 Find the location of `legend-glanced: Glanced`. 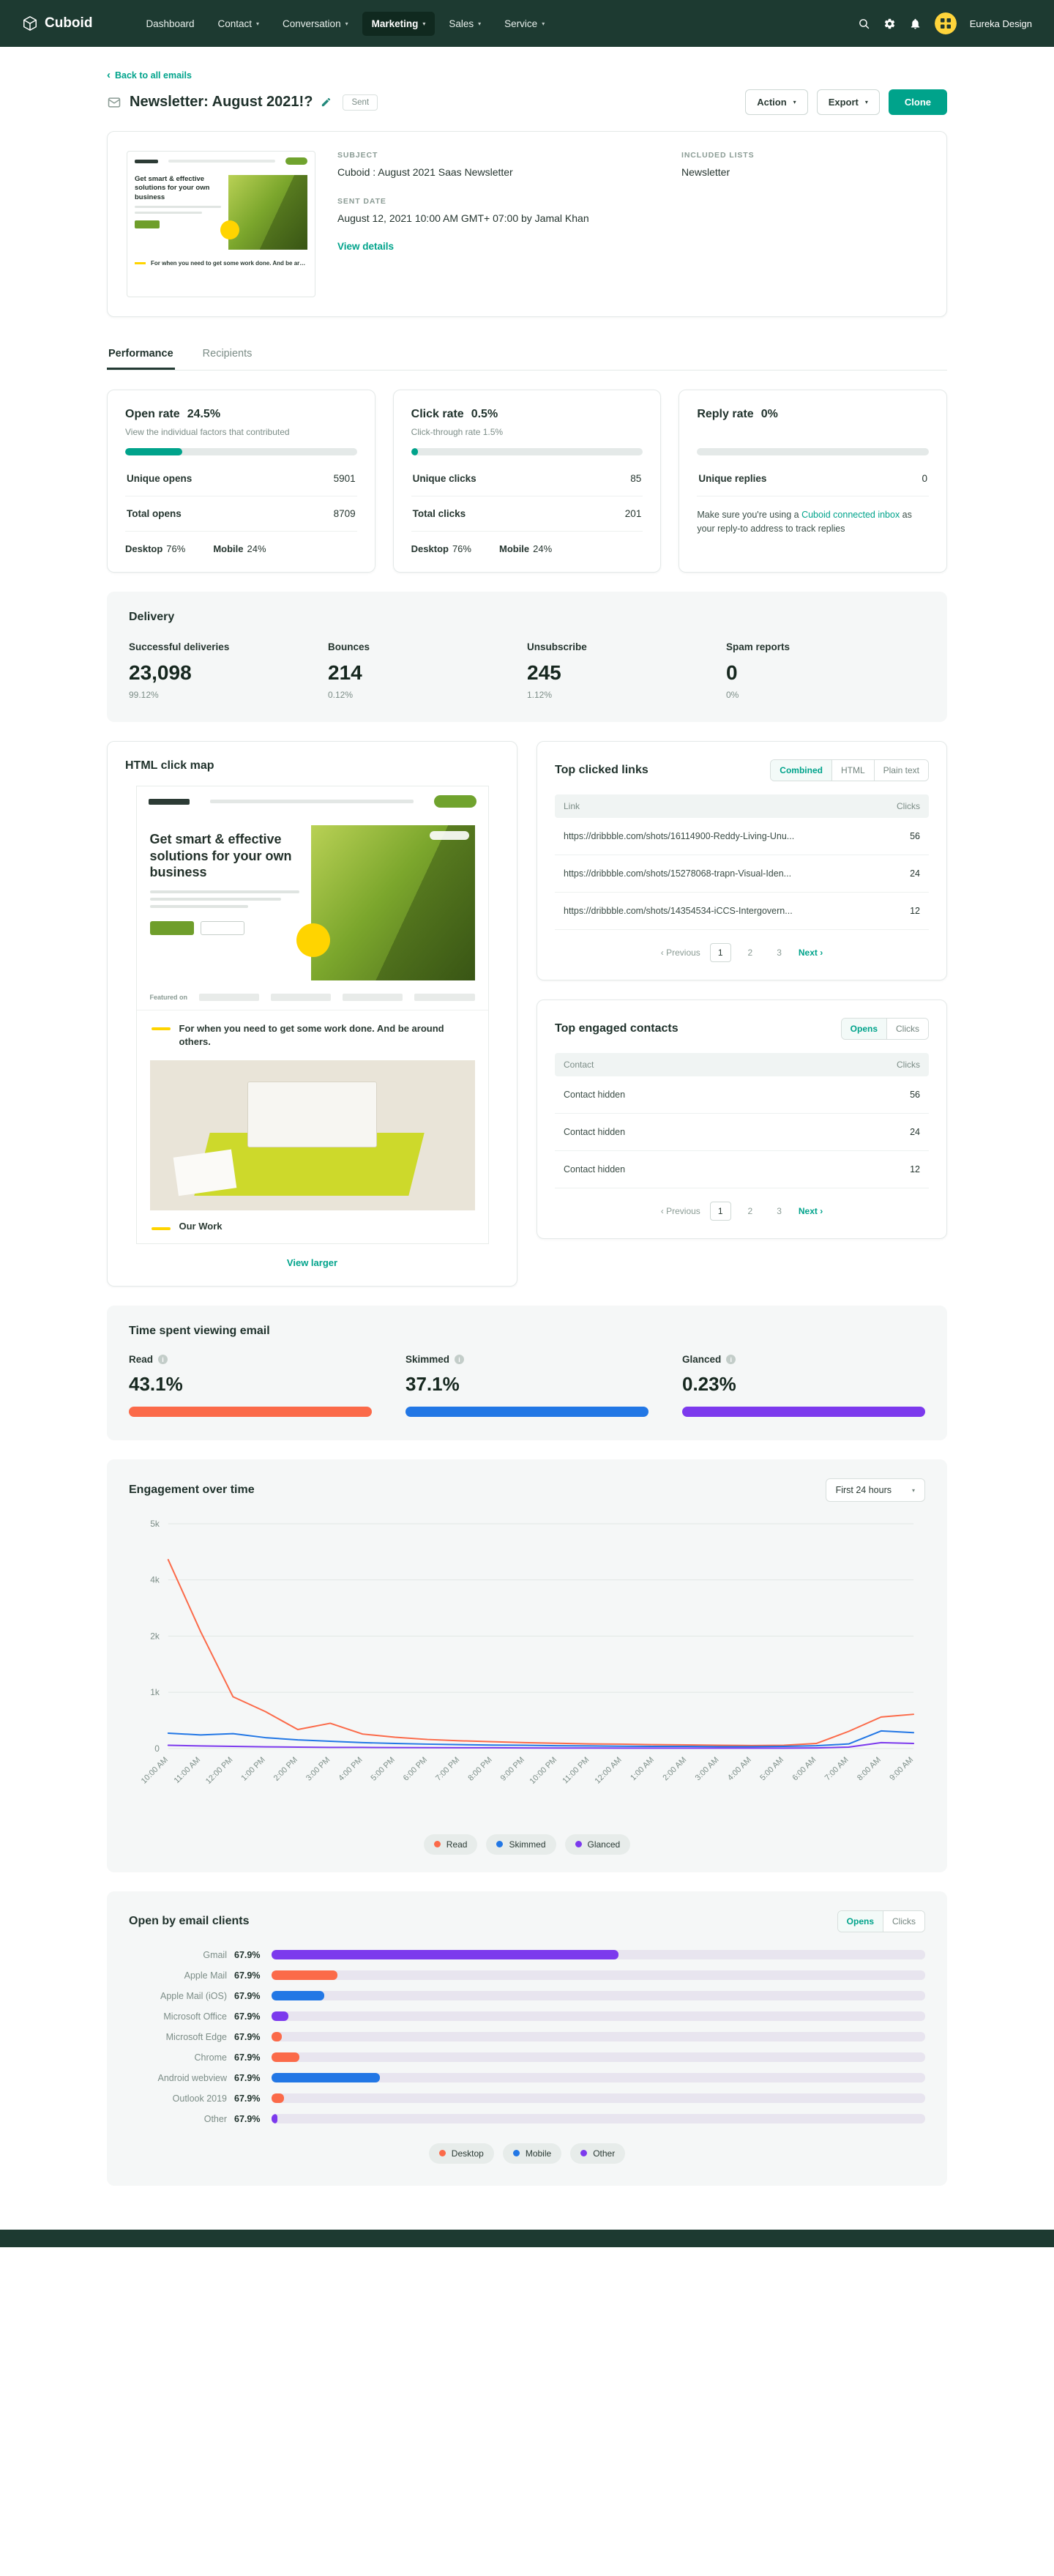

legend-glanced: Glanced is located at coordinates (597, 1844).